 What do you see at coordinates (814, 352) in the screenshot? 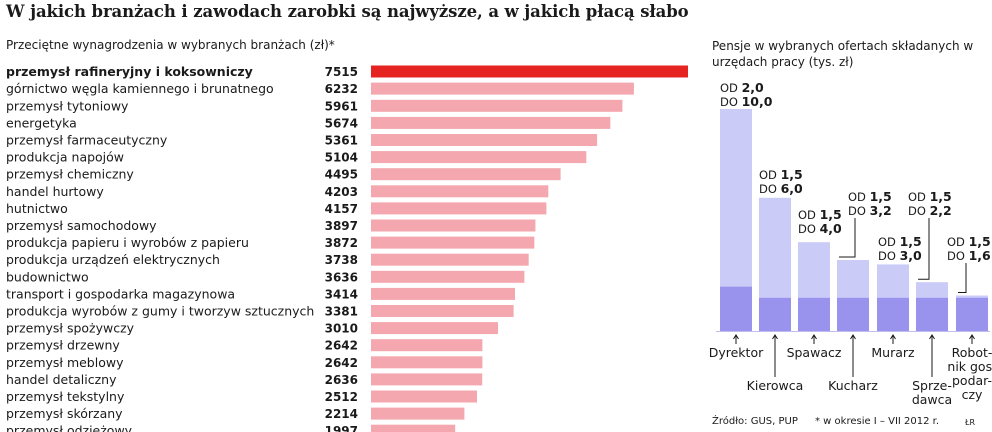
I see `pension-category-label: Spawacz` at bounding box center [814, 352].